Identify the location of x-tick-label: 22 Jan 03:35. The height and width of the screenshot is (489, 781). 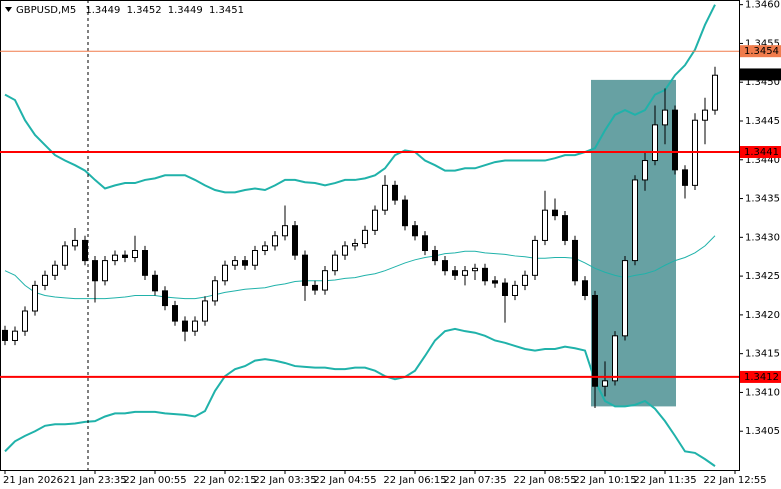
(284, 480).